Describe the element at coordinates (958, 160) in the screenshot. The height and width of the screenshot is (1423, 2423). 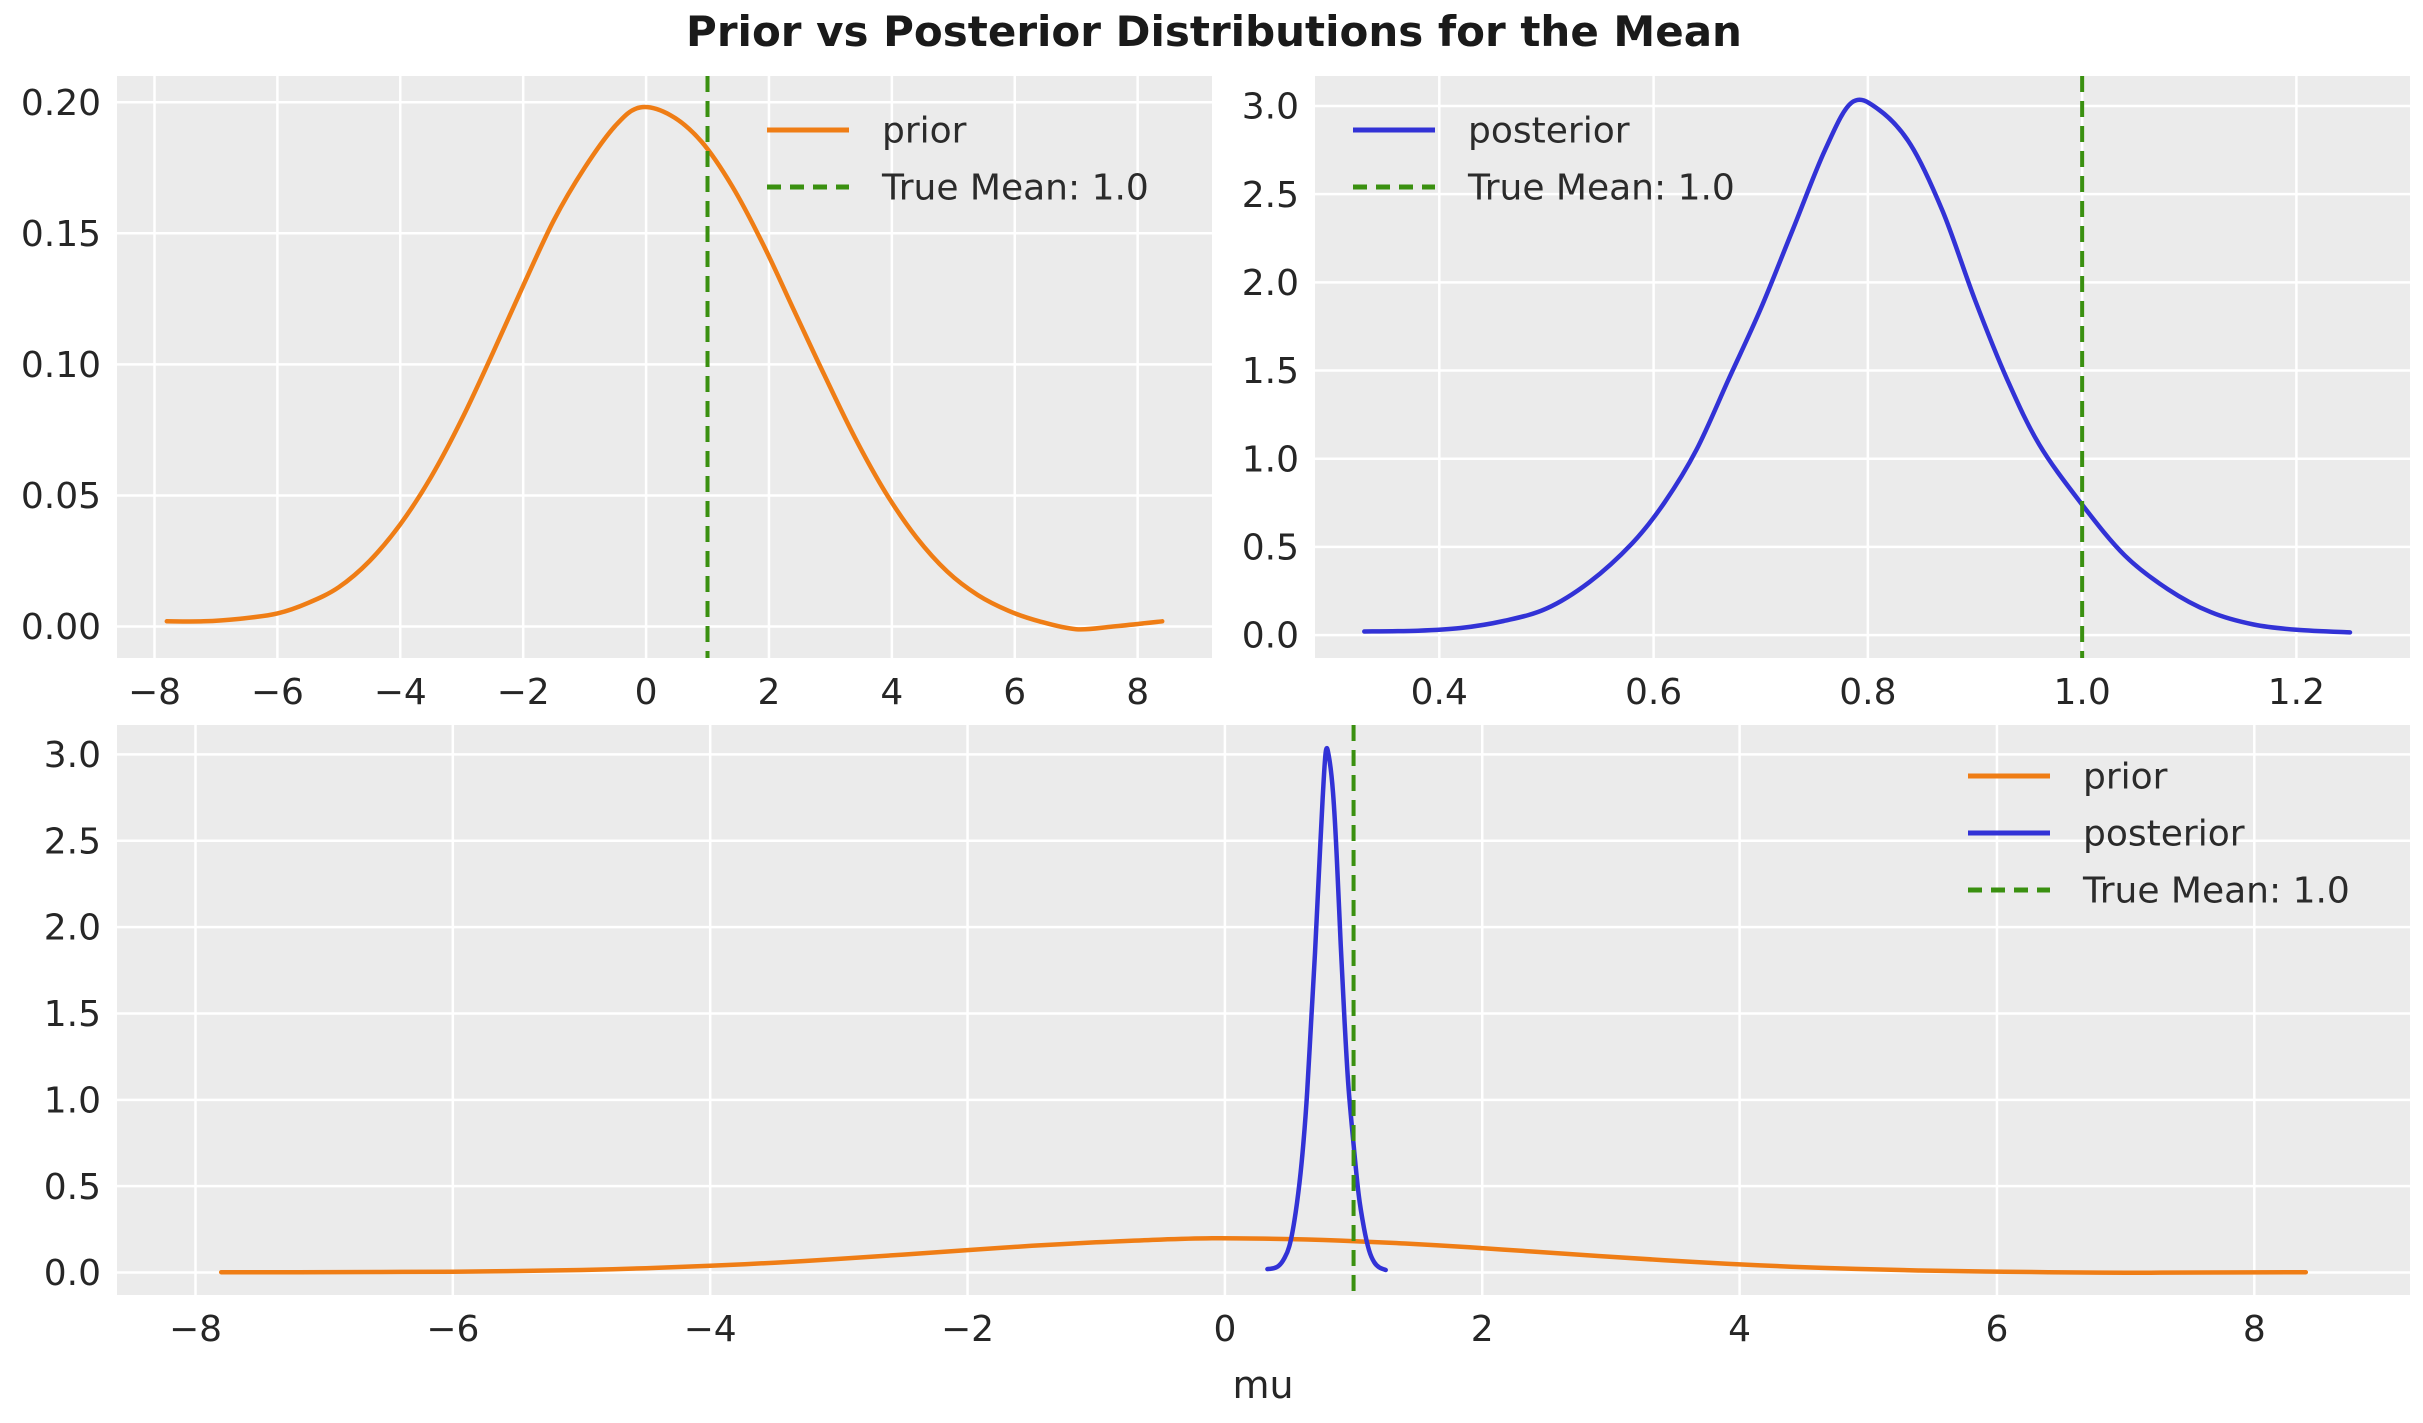
I see `legend-prior-subplot: prior True Mean: 1.0` at that location.